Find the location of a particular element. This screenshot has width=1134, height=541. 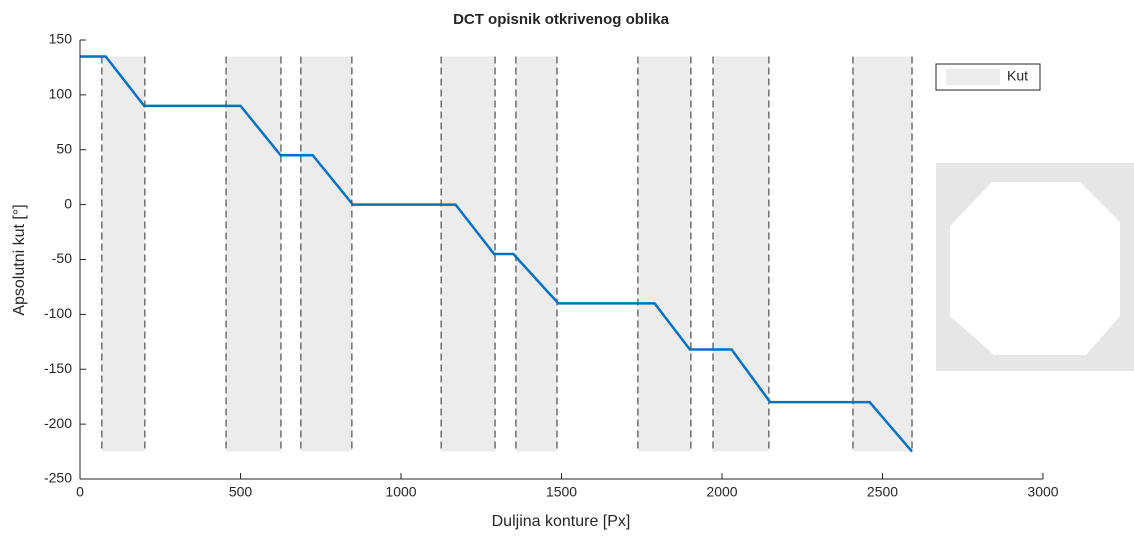

chart-title: DCT opisnik otkrivenog oblika is located at coordinates (561, 19).